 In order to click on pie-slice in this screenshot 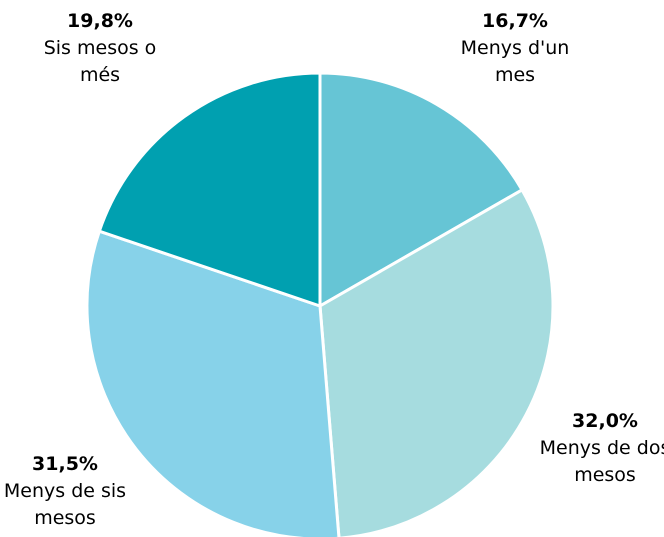, I will do `click(421, 190)`.